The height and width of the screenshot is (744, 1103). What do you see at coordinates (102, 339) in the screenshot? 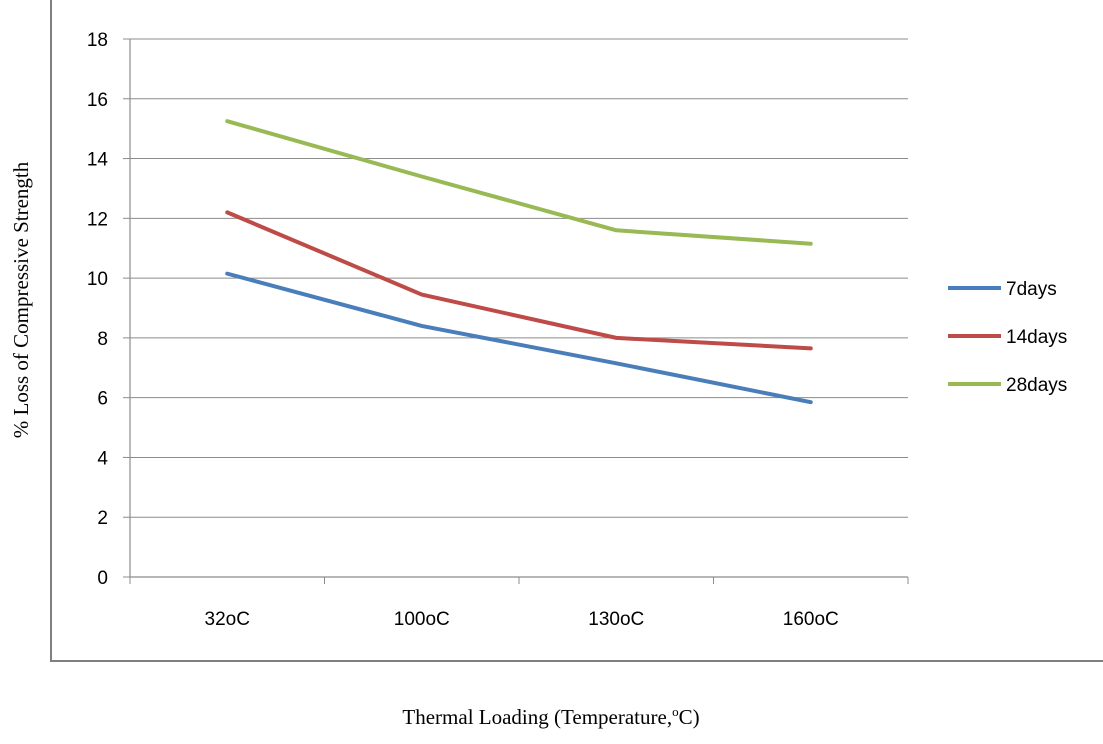
I see `y-tick-label: 8` at bounding box center [102, 339].